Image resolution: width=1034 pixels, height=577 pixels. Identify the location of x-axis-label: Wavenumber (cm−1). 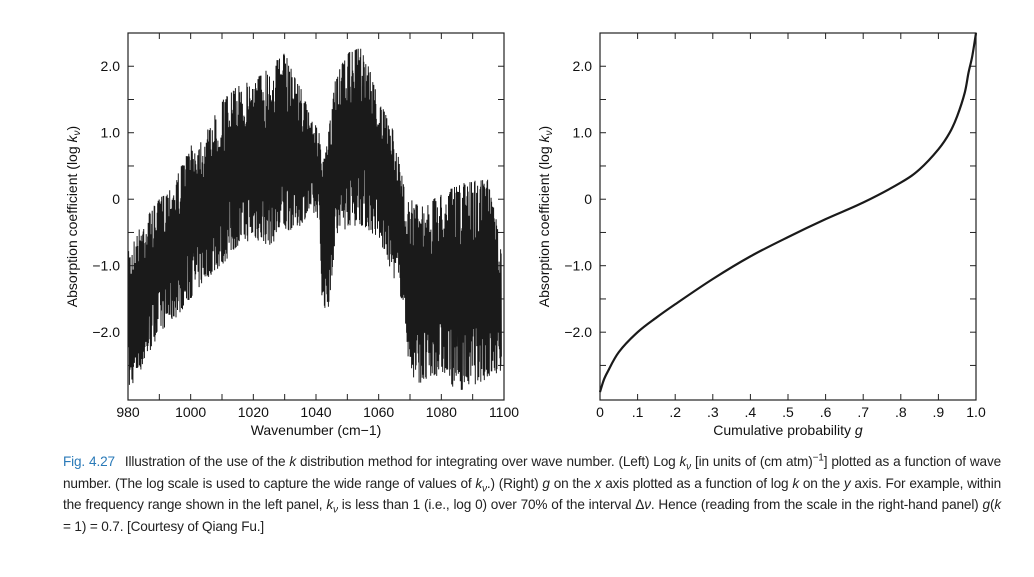
(316, 430).